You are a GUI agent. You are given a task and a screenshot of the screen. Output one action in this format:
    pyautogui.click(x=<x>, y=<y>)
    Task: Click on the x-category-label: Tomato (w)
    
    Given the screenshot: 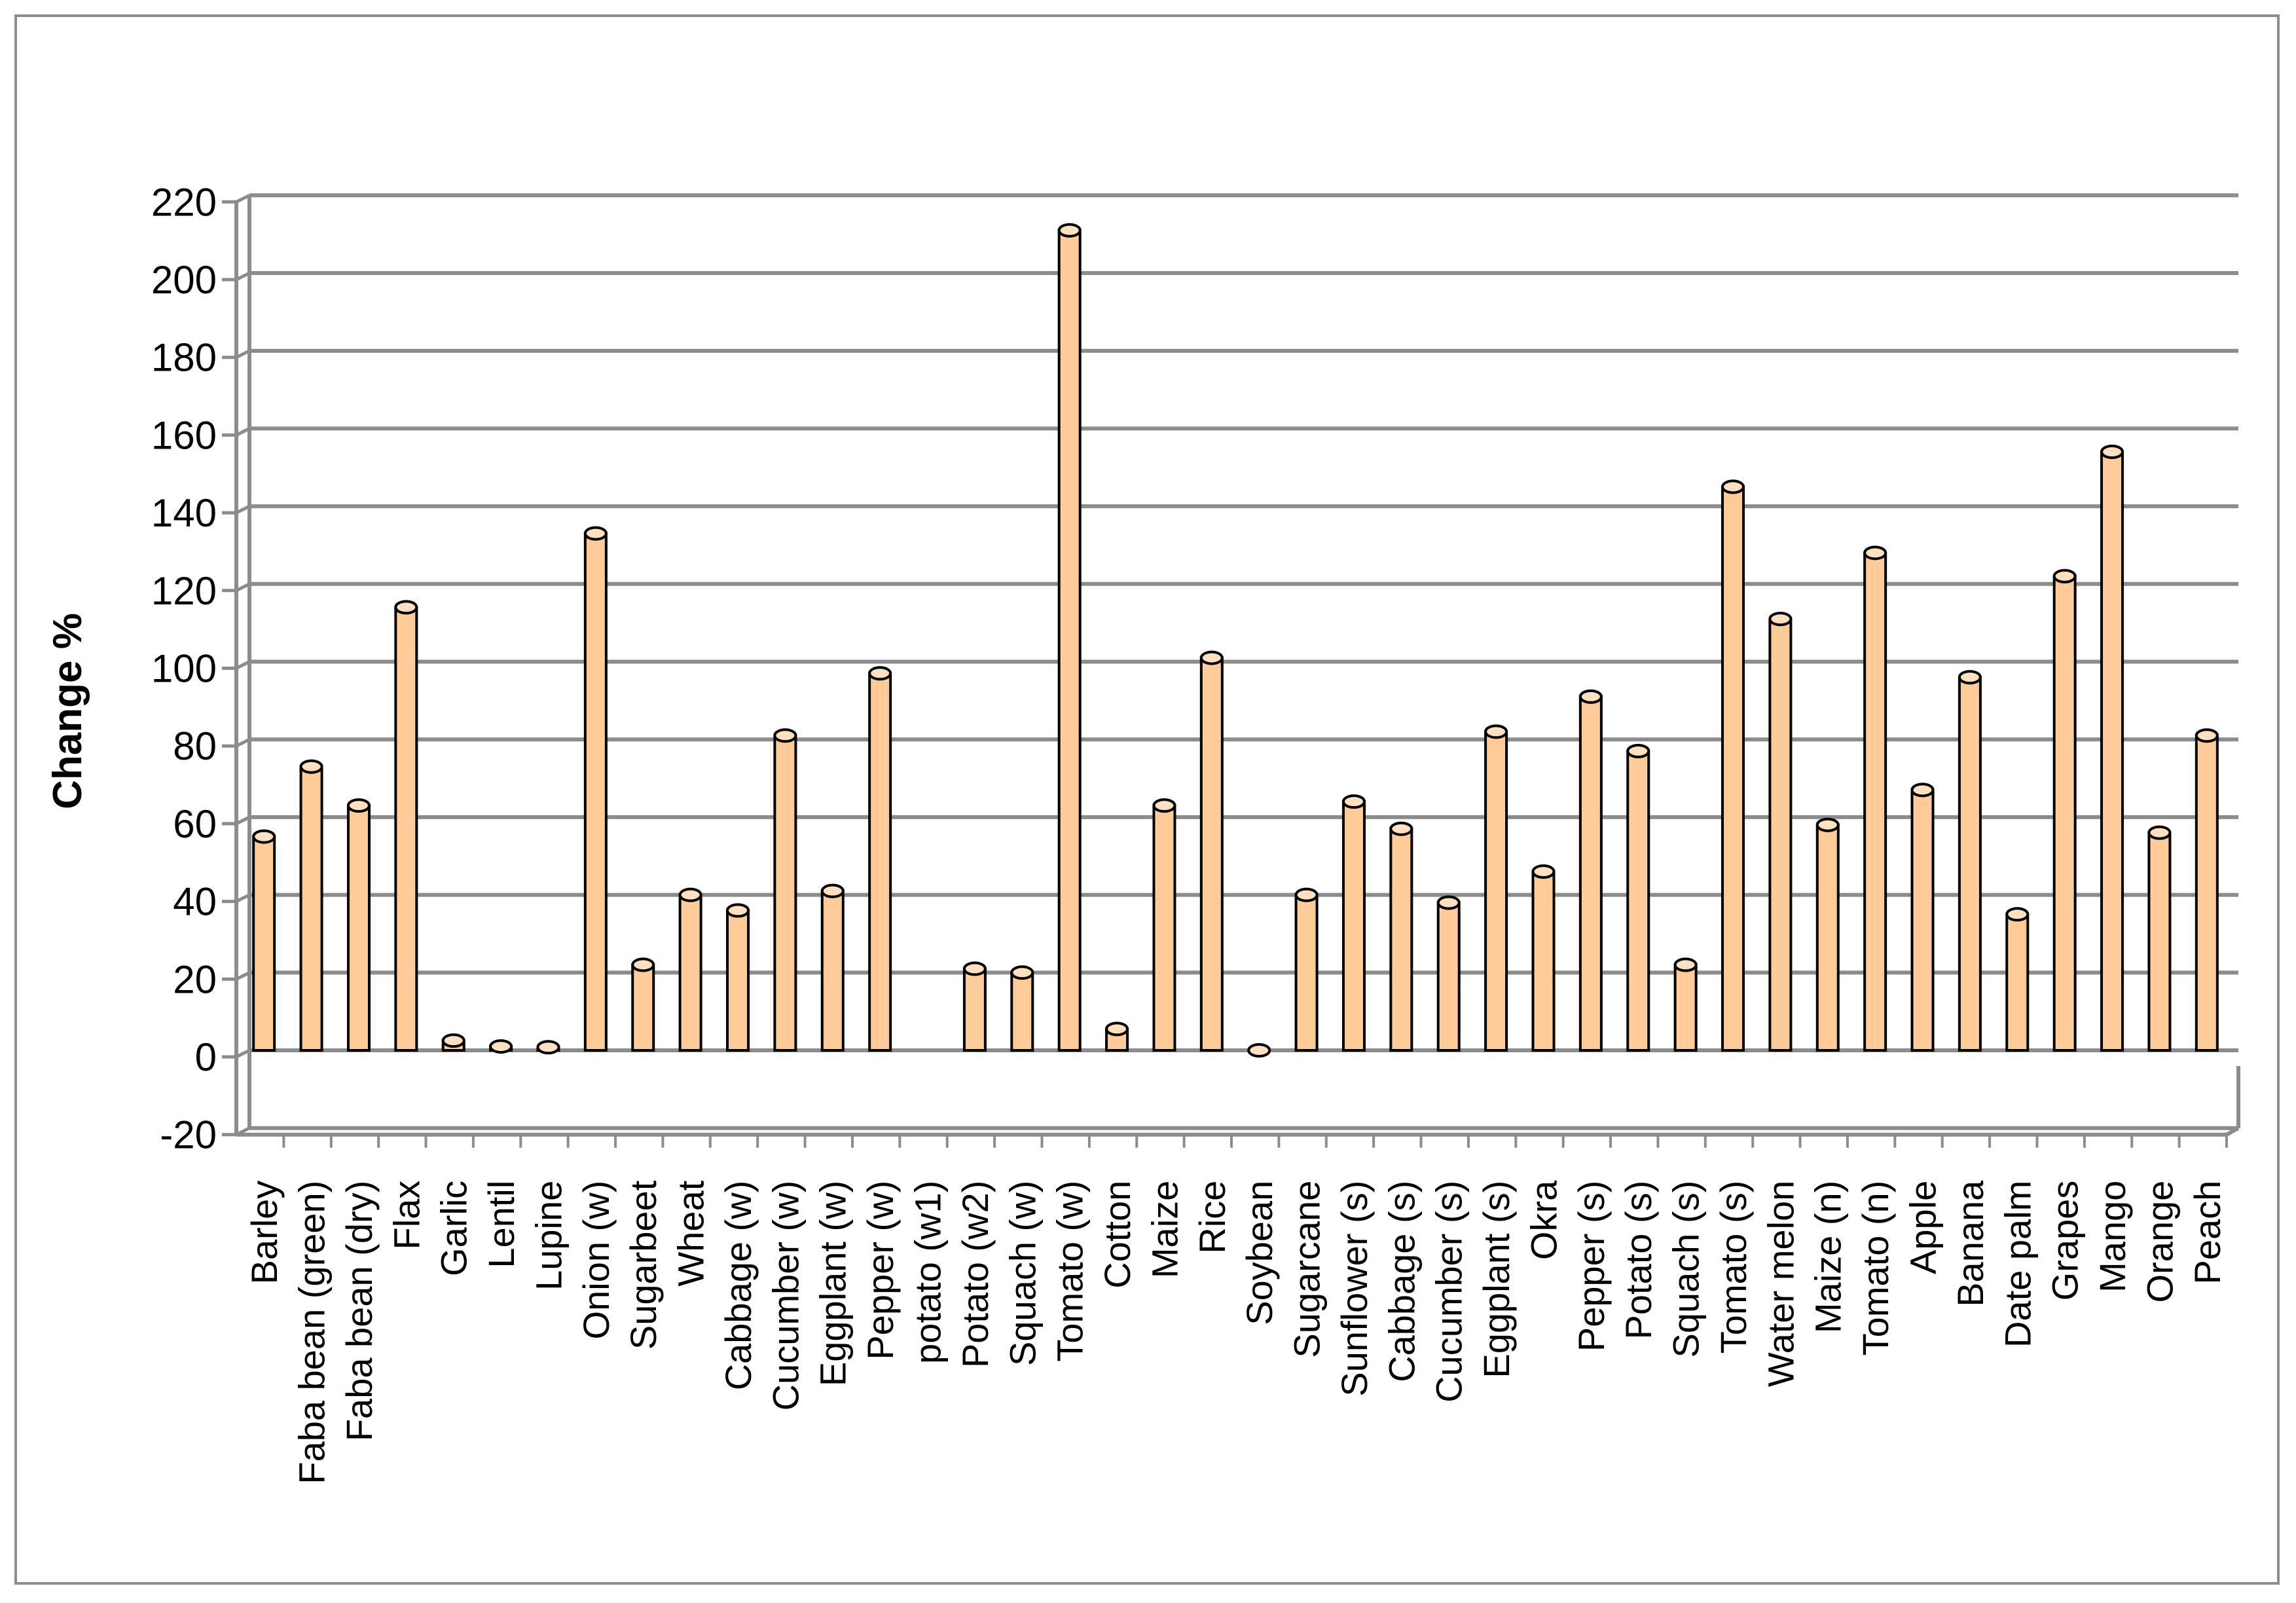 What is the action you would take?
    pyautogui.click(x=1070, y=1271)
    